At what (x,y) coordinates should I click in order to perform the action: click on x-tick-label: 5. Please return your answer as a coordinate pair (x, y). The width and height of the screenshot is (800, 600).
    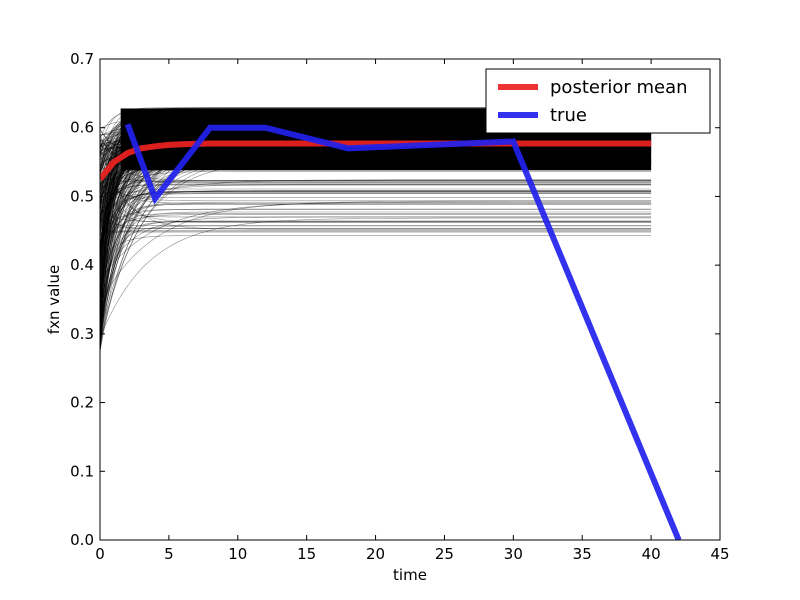
    Looking at the image, I should click on (169, 554).